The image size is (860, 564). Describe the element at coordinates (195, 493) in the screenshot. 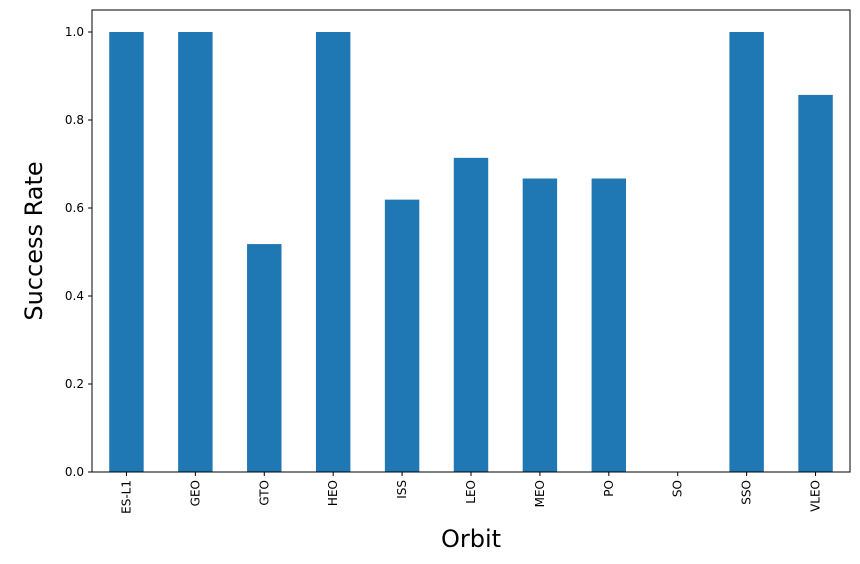

I see `x-tick-label: GEO` at that location.